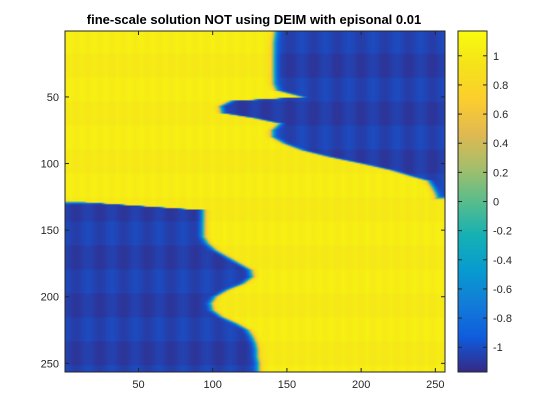  I want to click on colorbar-tick-label: -0.6, so click(502, 290).